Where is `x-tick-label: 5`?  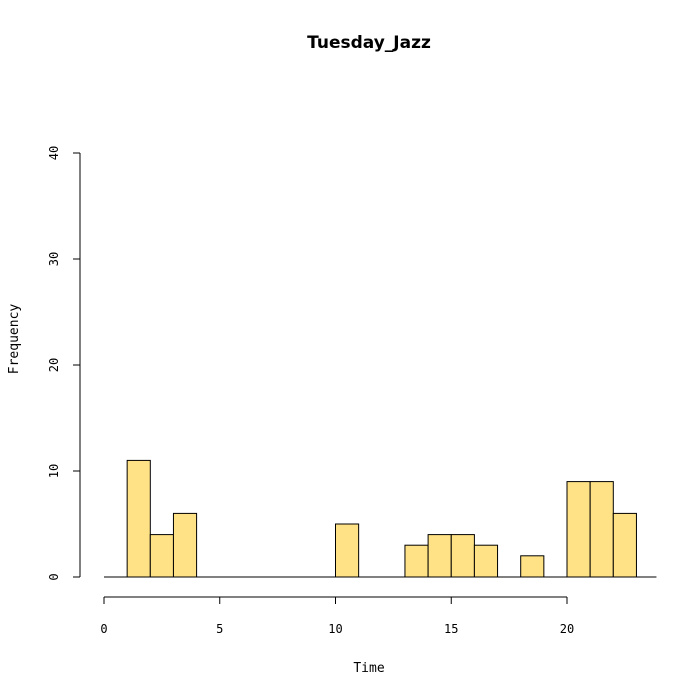
x-tick-label: 5 is located at coordinates (219, 629).